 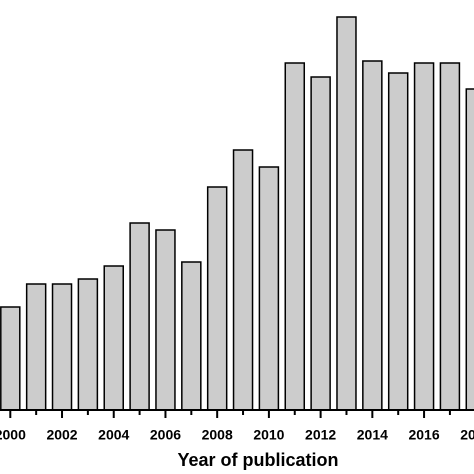 I want to click on x-tick-label: 2002, so click(x=61, y=435).